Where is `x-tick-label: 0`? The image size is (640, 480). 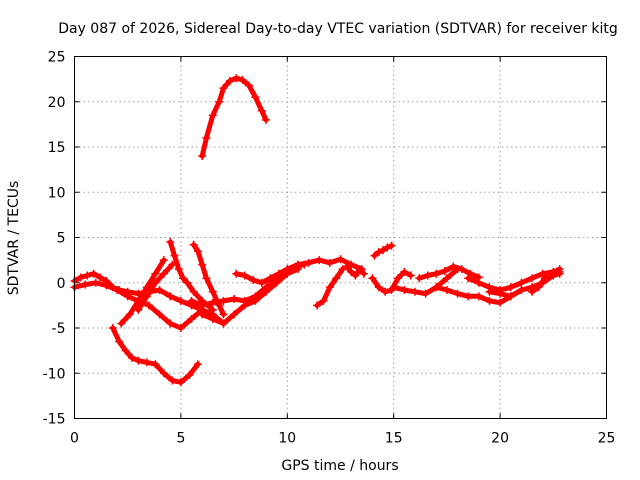 x-tick-label: 0 is located at coordinates (74, 439).